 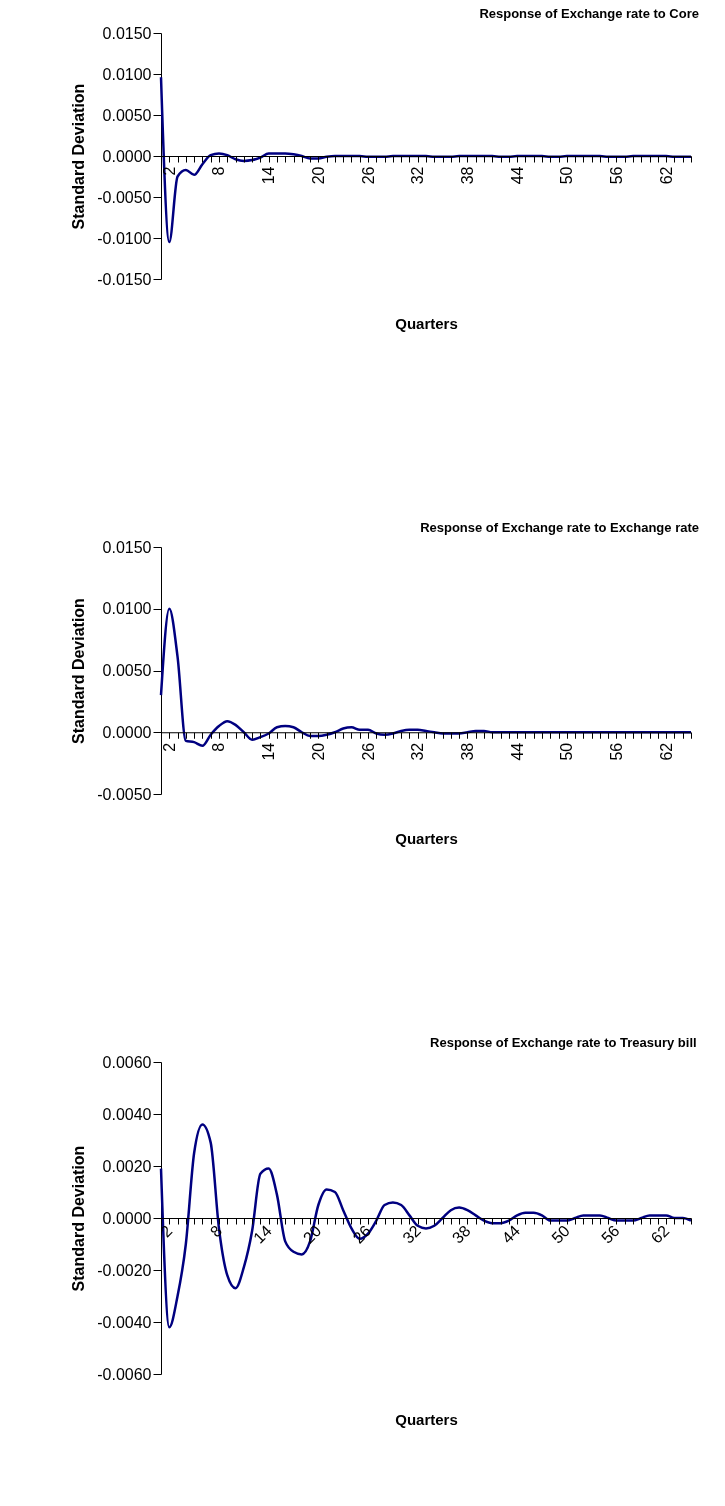 What do you see at coordinates (124, 279) in the screenshot?
I see `y-tick-label: -0.0150` at bounding box center [124, 279].